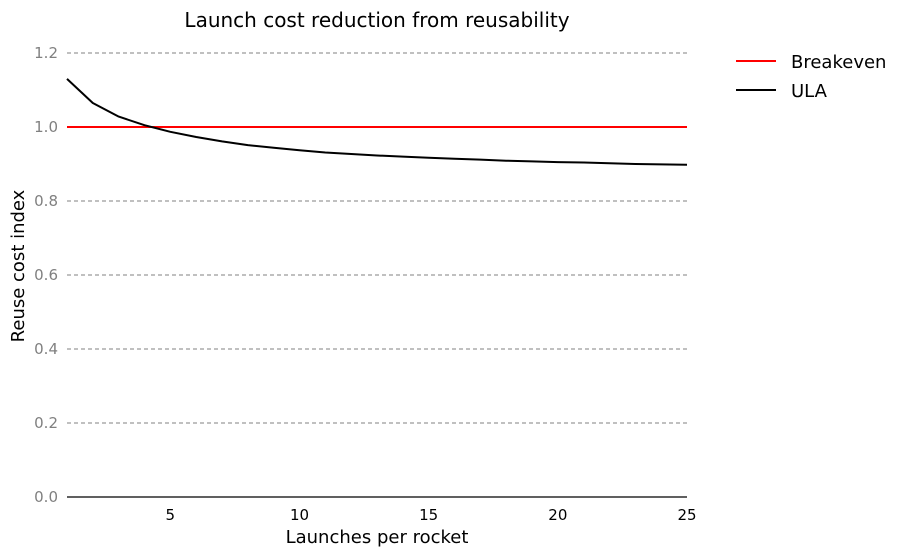  What do you see at coordinates (299, 515) in the screenshot?
I see `x-tick-label: 10` at bounding box center [299, 515].